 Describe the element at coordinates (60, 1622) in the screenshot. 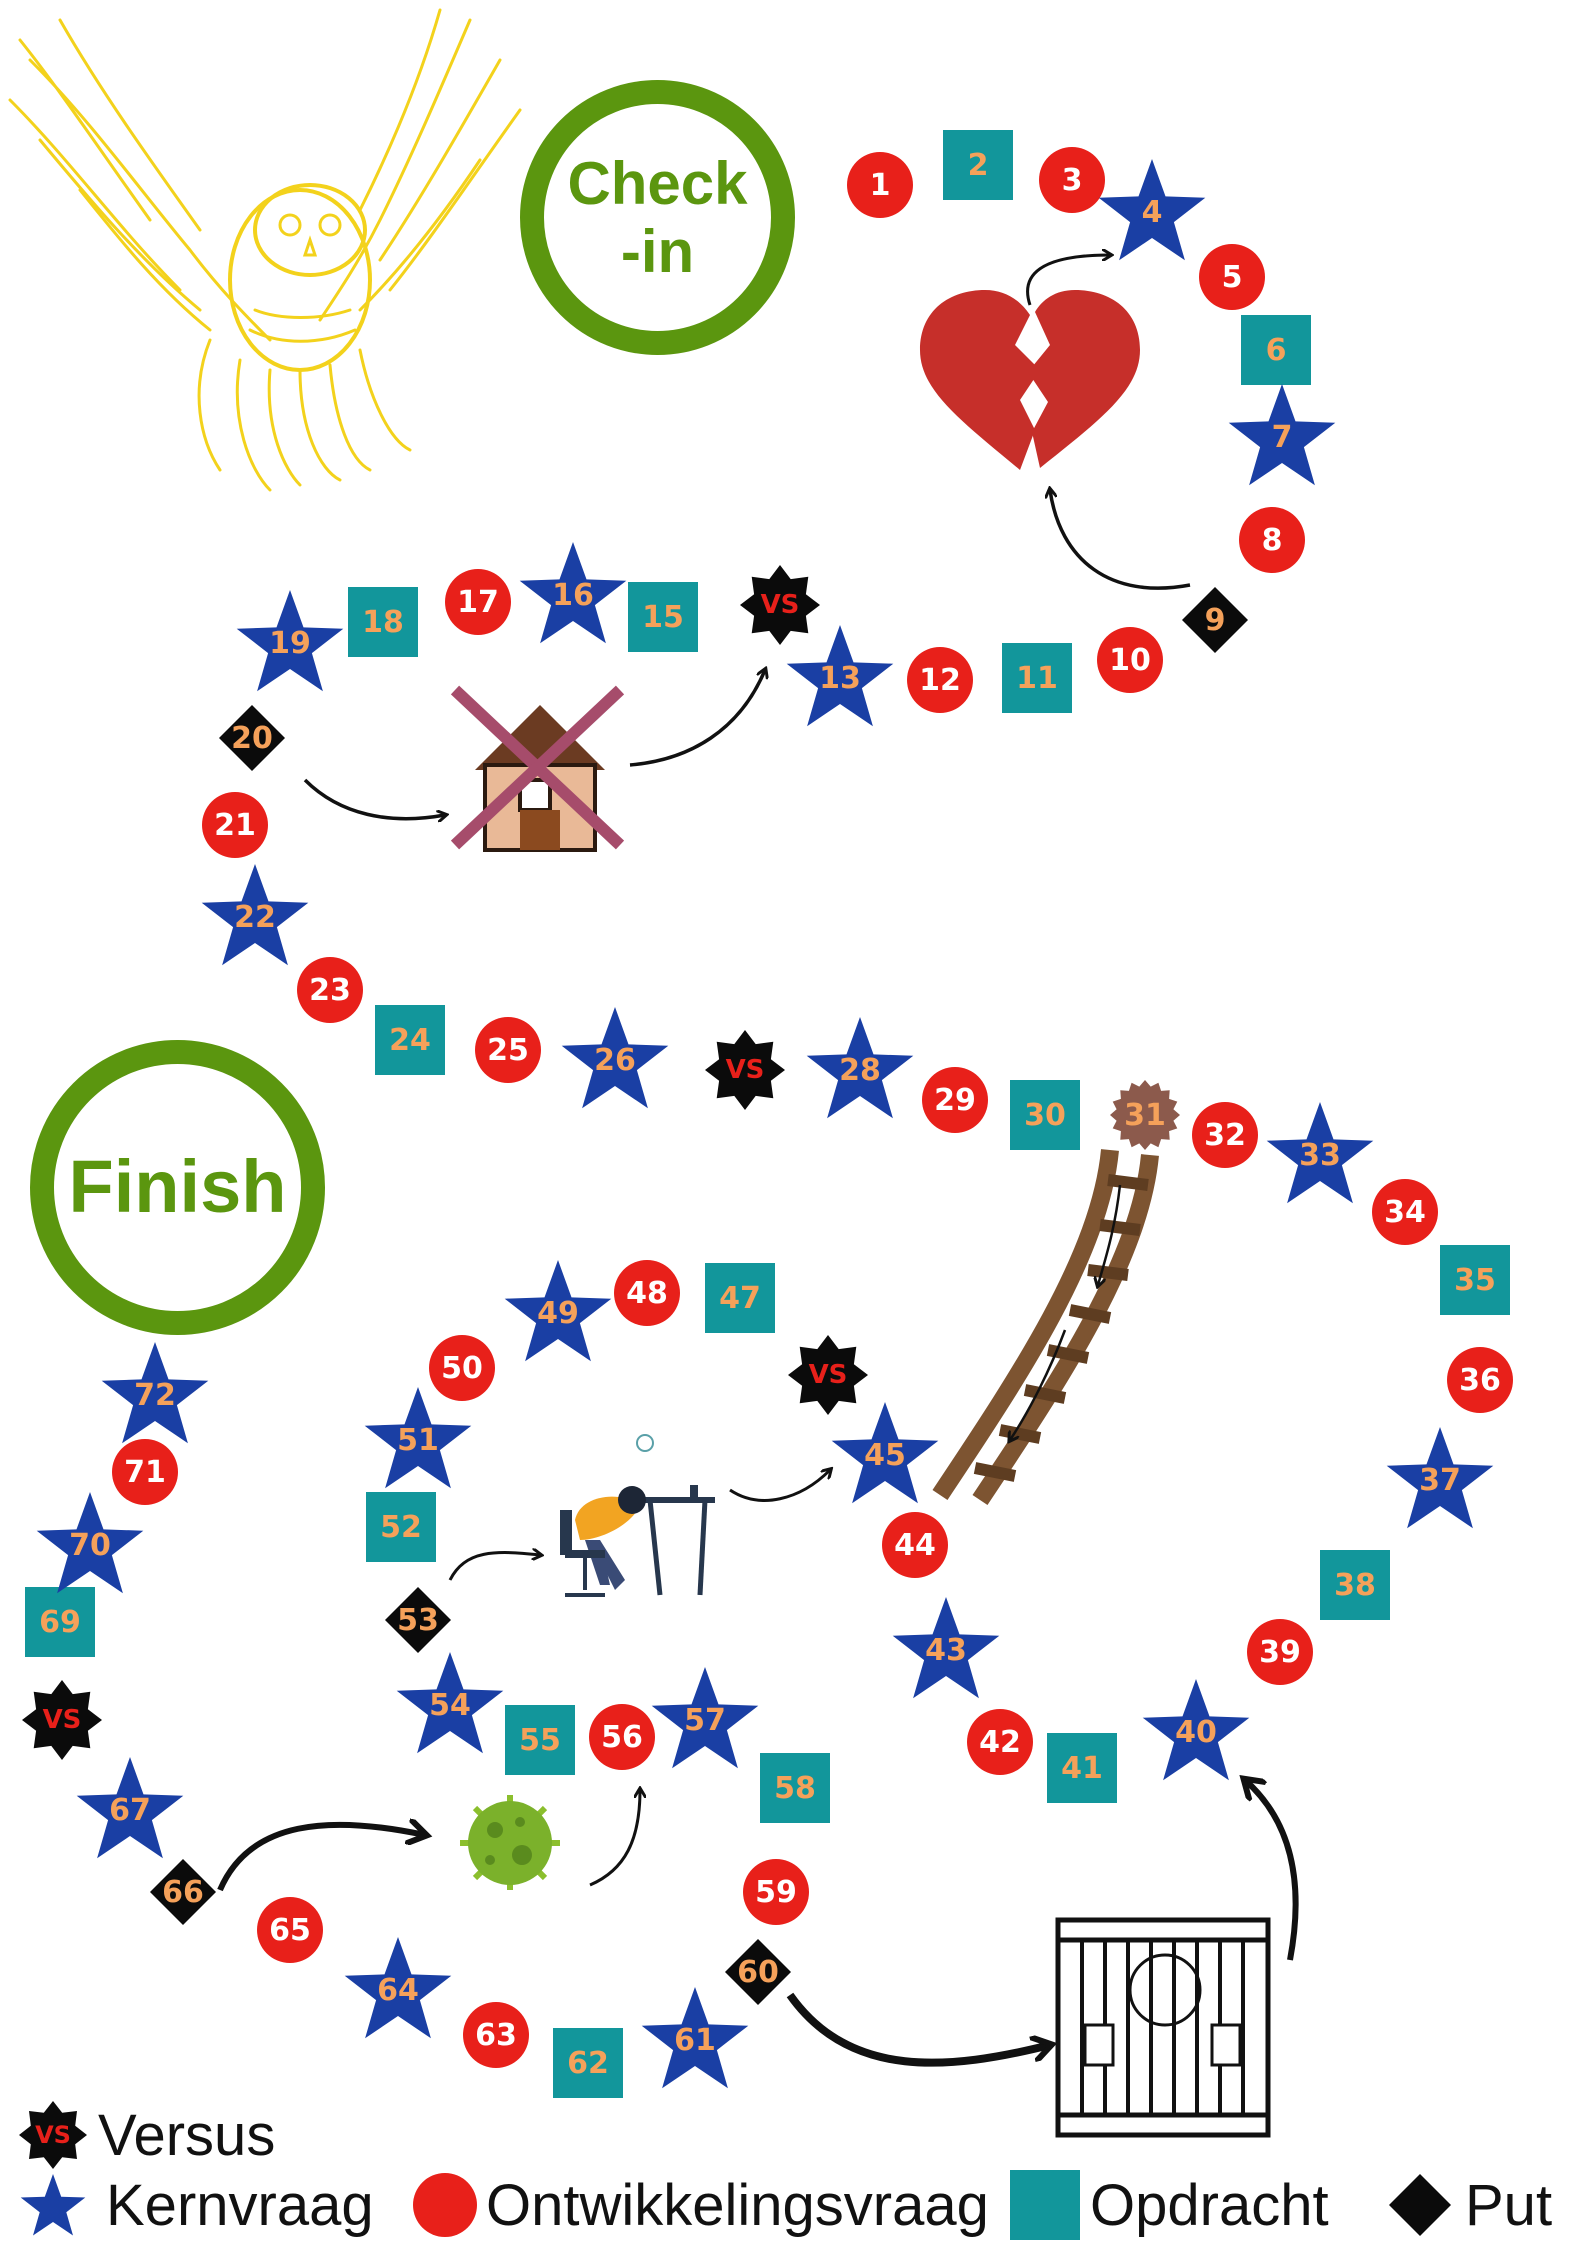

I see `board-tile-69: 69` at that location.